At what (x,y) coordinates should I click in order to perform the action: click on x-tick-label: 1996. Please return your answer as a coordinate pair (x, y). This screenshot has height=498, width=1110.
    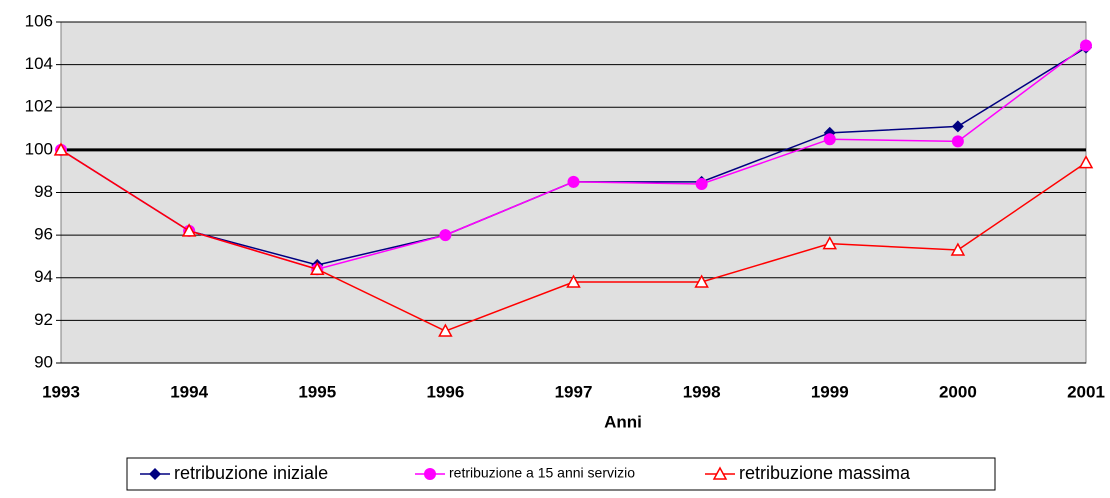
    Looking at the image, I should click on (445, 391).